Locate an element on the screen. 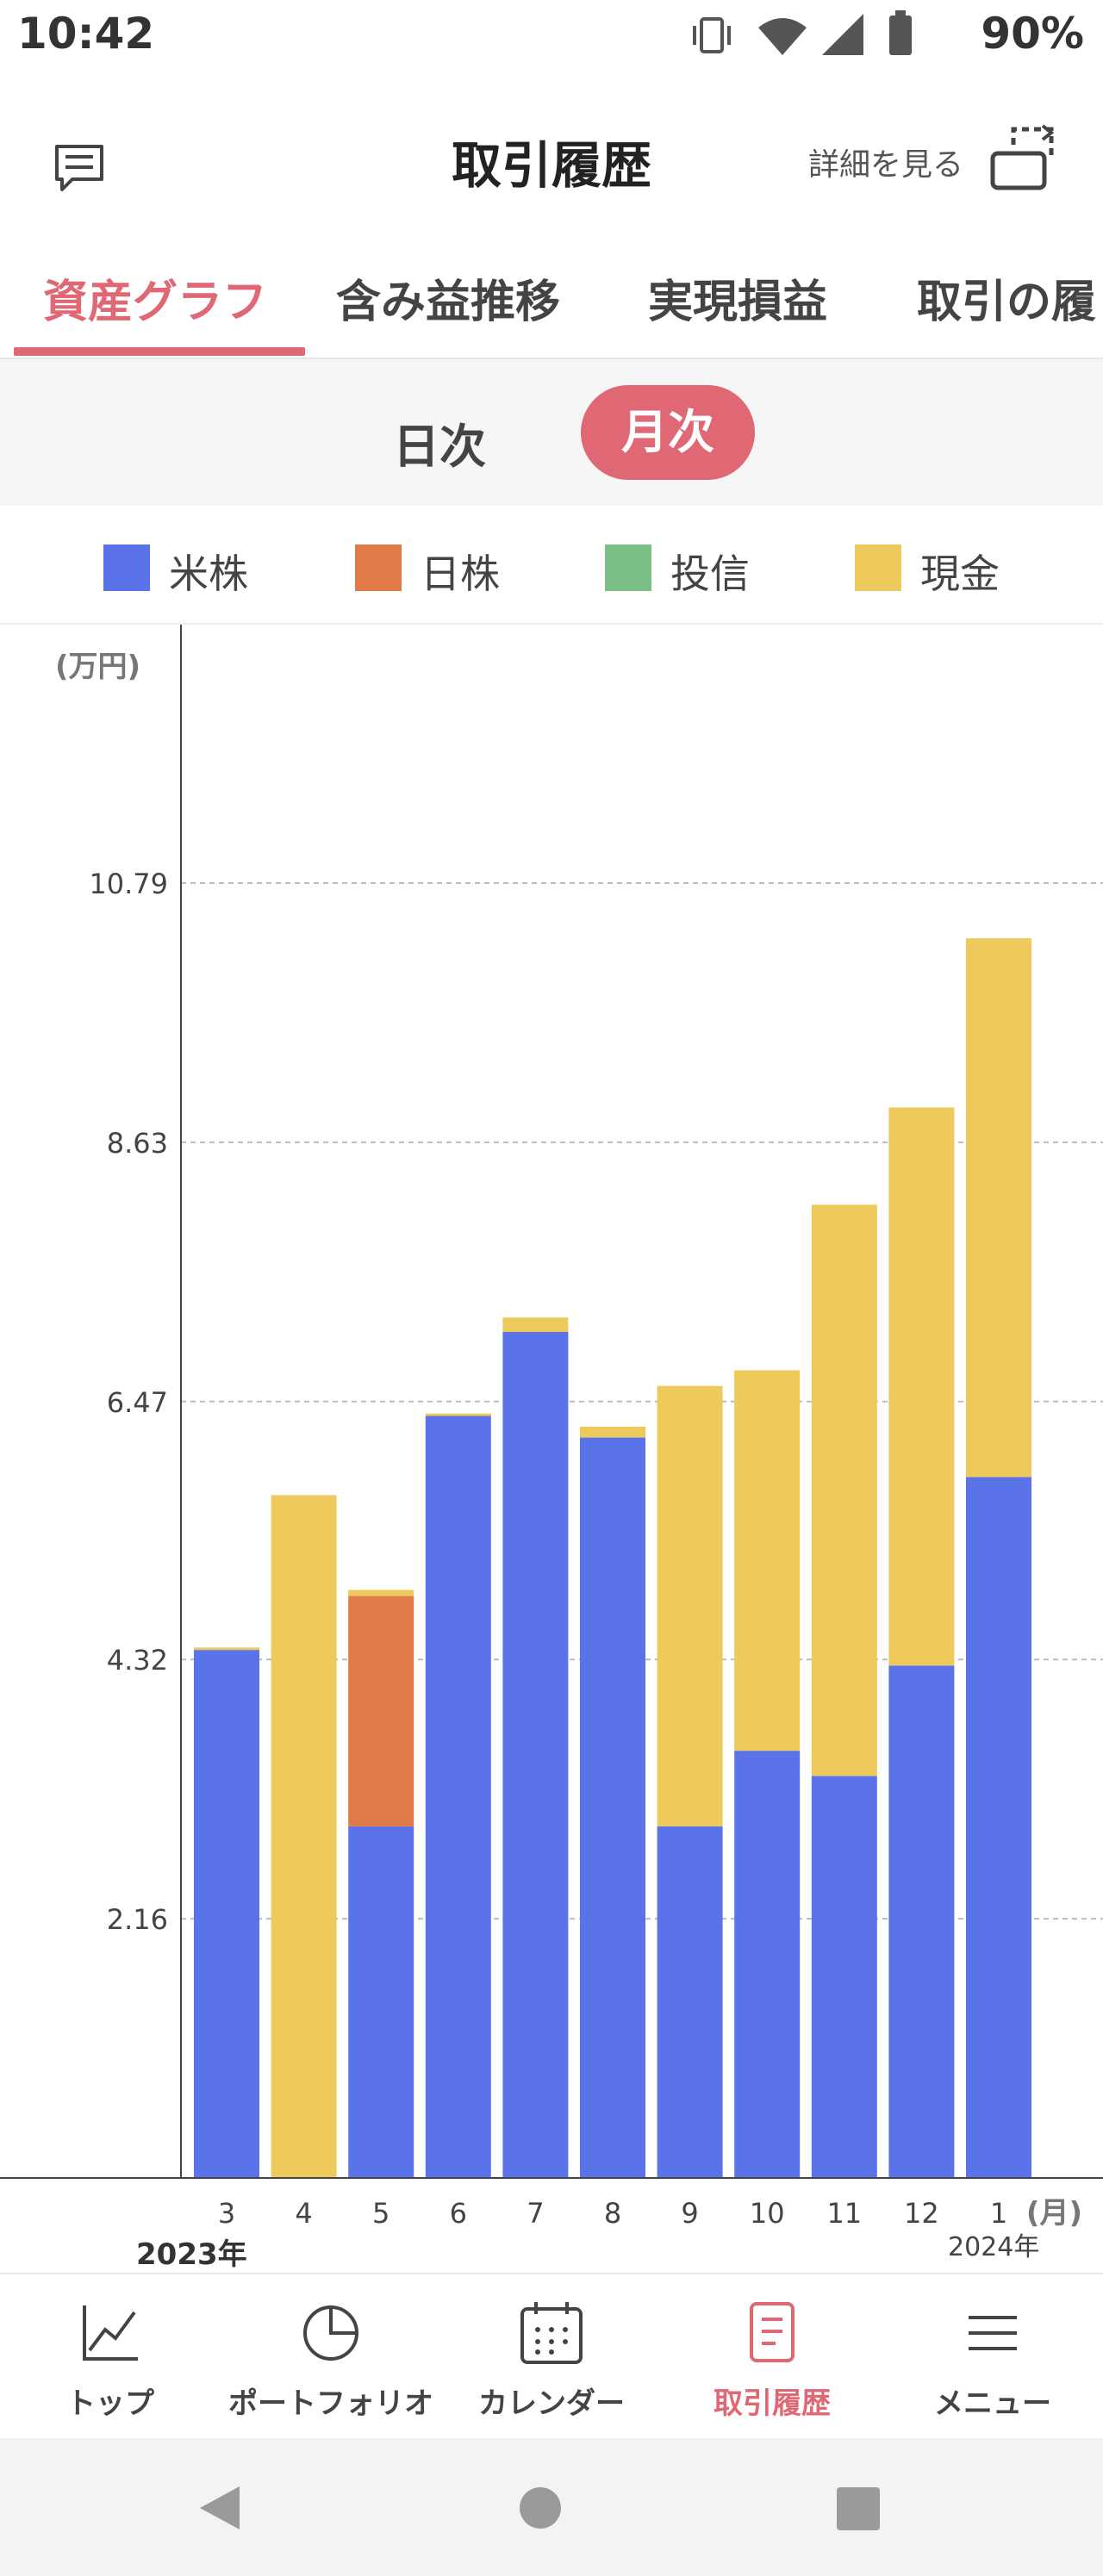  detail-link: 詳細を見る is located at coordinates (885, 165).